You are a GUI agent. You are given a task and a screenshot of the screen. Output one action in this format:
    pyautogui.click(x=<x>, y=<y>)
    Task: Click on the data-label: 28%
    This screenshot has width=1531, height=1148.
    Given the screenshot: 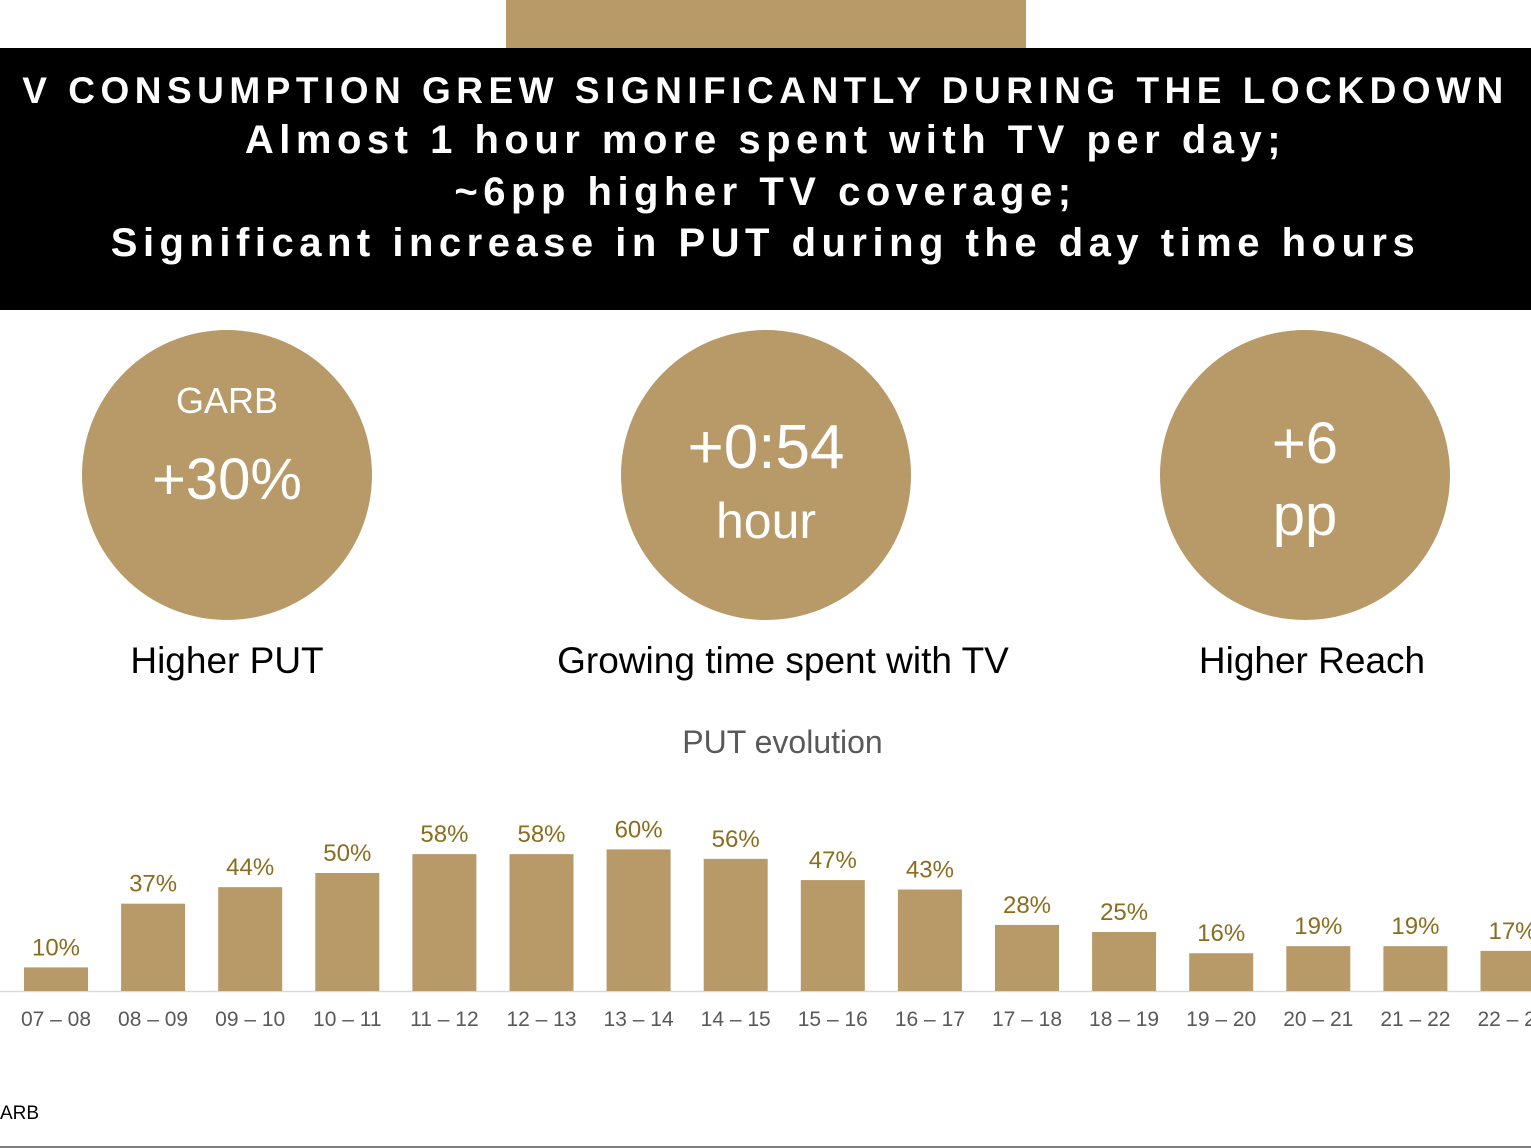 What is the action you would take?
    pyautogui.click(x=1027, y=905)
    